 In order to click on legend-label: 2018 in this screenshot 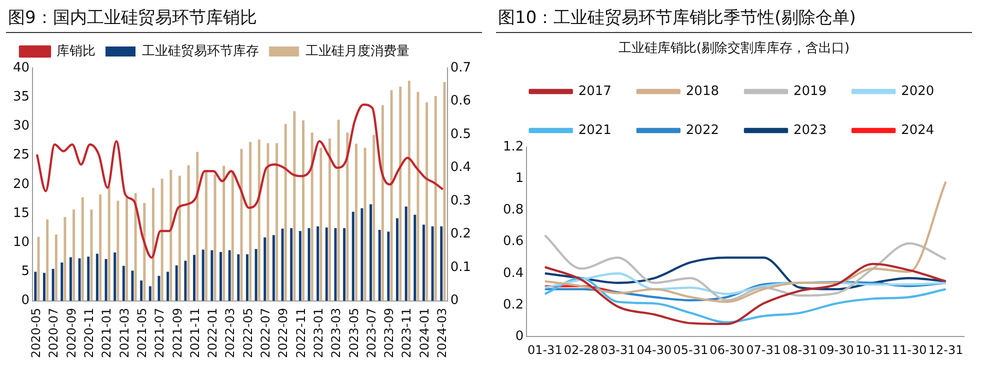, I will do `click(703, 91)`.